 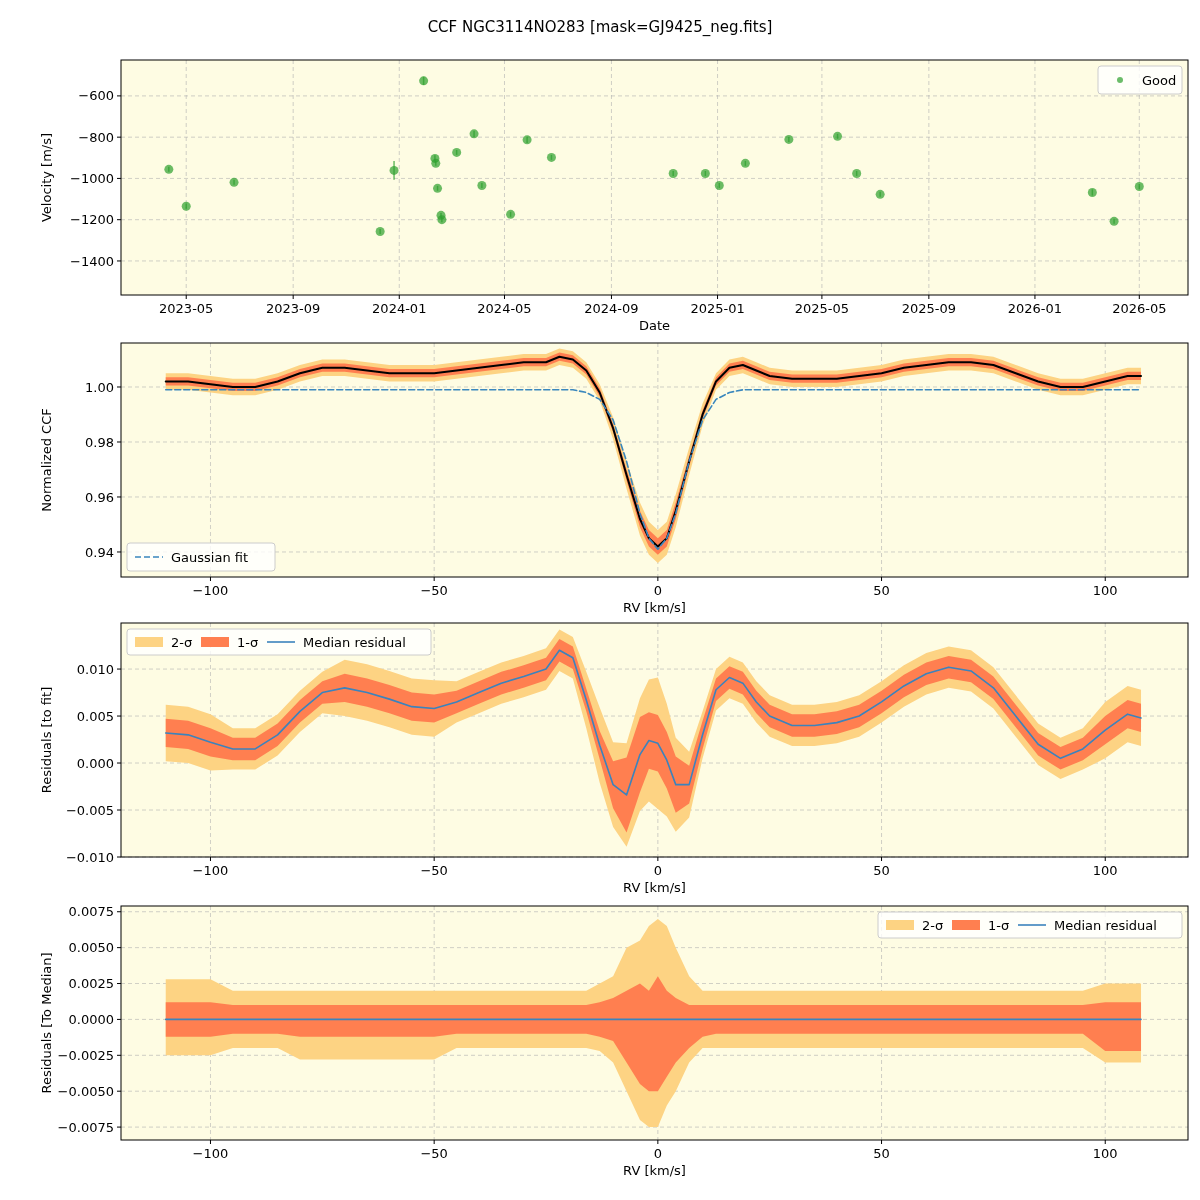 I want to click on x-tick-label: 2024-01, so click(x=399, y=308).